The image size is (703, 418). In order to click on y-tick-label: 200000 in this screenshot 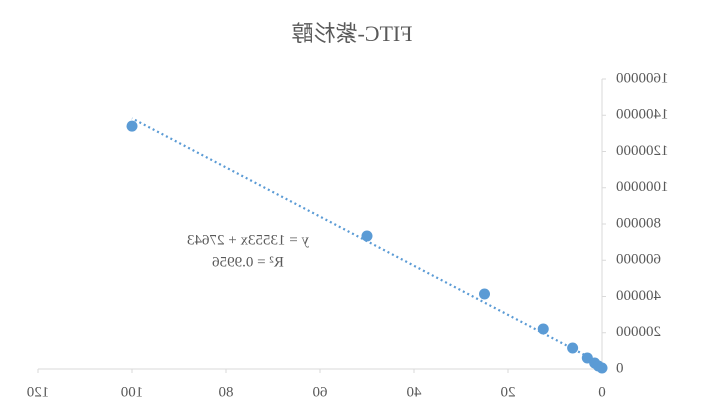, I will do `click(638, 332)`.